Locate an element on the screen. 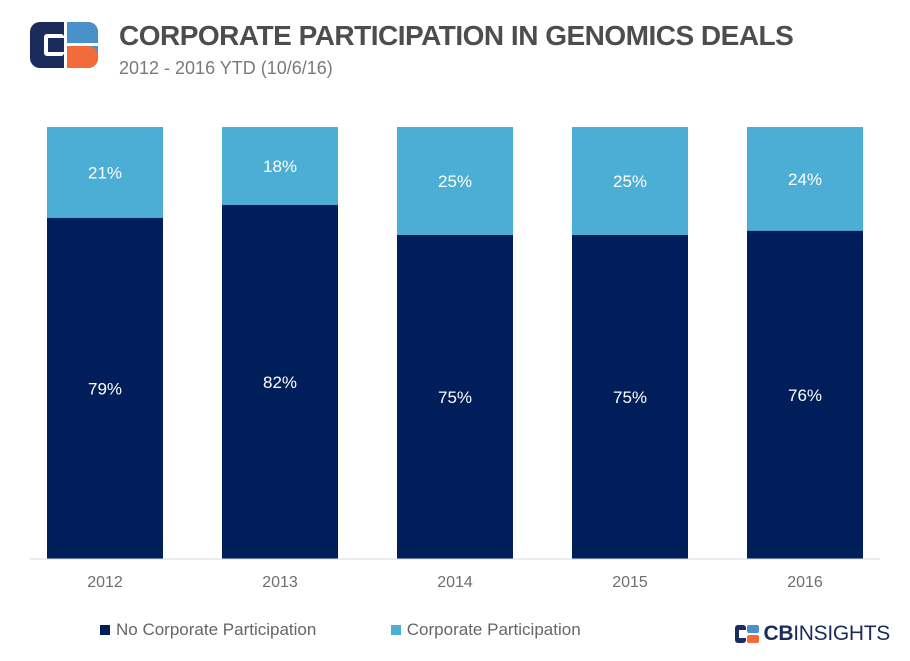  data-label-no-corporate-participation-2012: 79% is located at coordinates (105, 388).